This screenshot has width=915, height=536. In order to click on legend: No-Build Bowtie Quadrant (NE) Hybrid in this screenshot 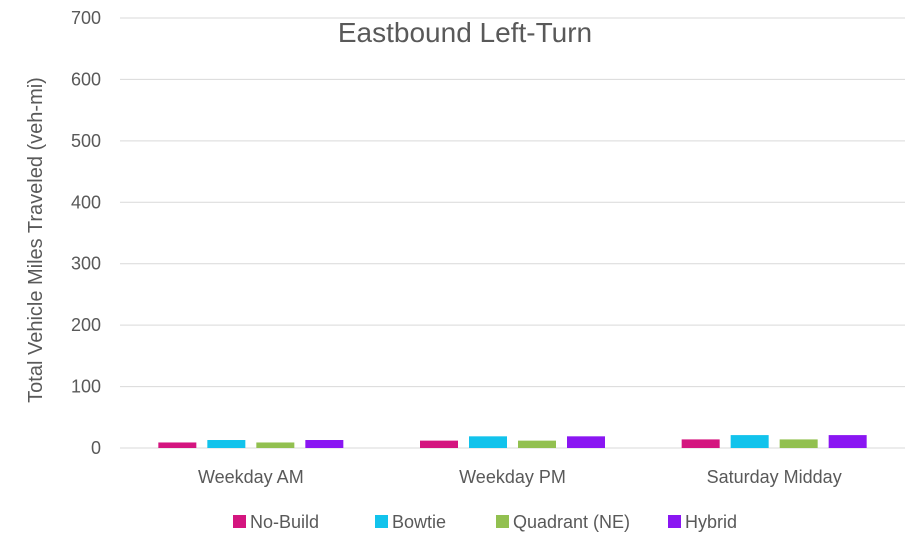, I will do `click(485, 522)`.